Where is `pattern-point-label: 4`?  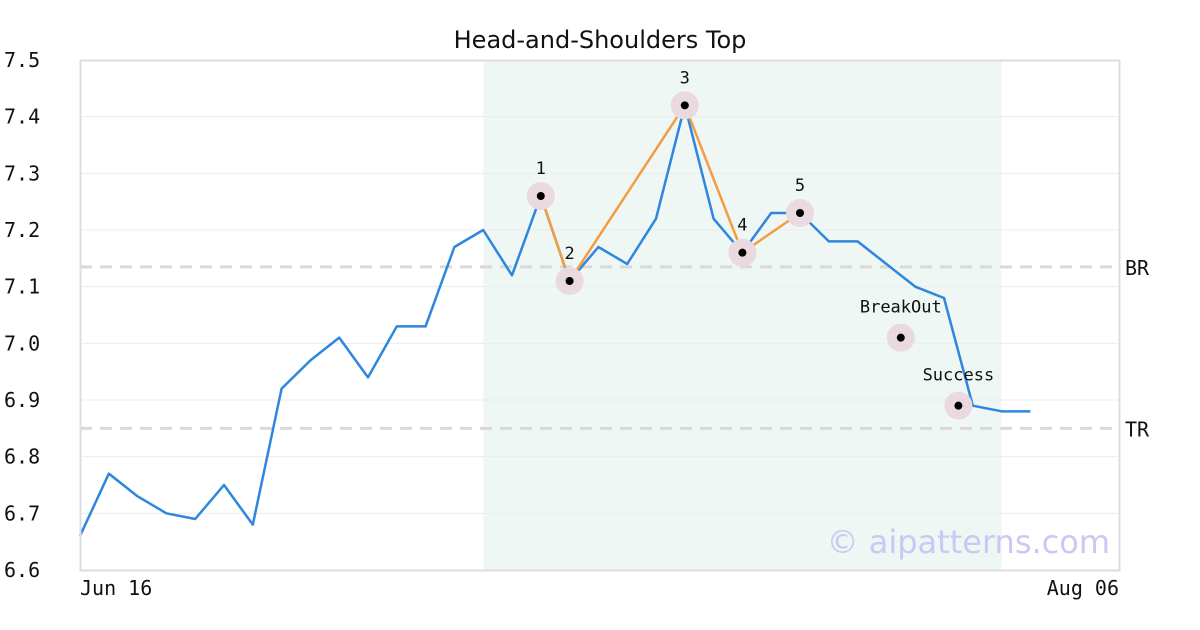 pattern-point-label: 4 is located at coordinates (742, 226).